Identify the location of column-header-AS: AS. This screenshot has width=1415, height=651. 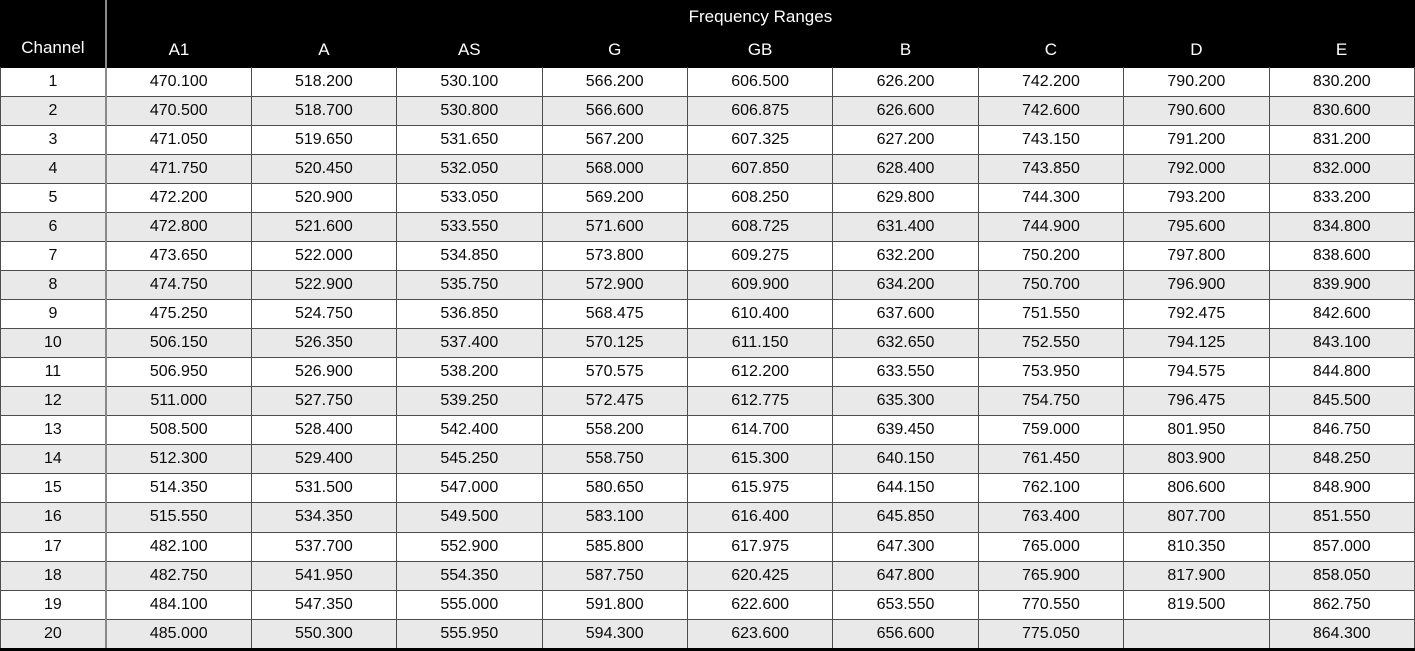
(469, 50).